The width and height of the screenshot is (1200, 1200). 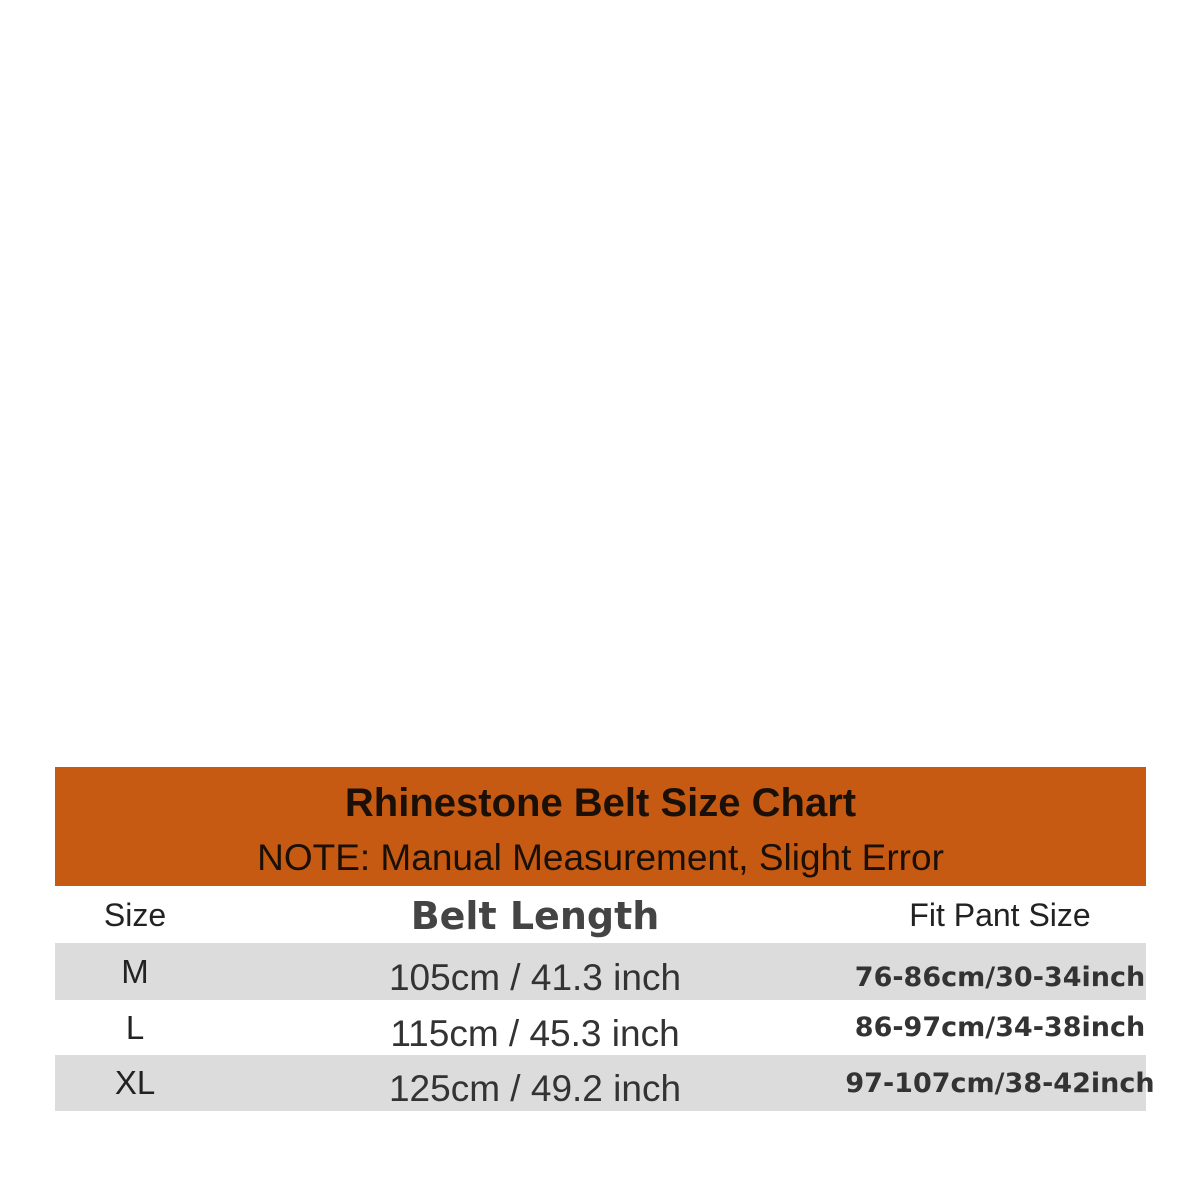 I want to click on belt-length-cell: 115cm / 45.3 inch, so click(x=535, y=1033).